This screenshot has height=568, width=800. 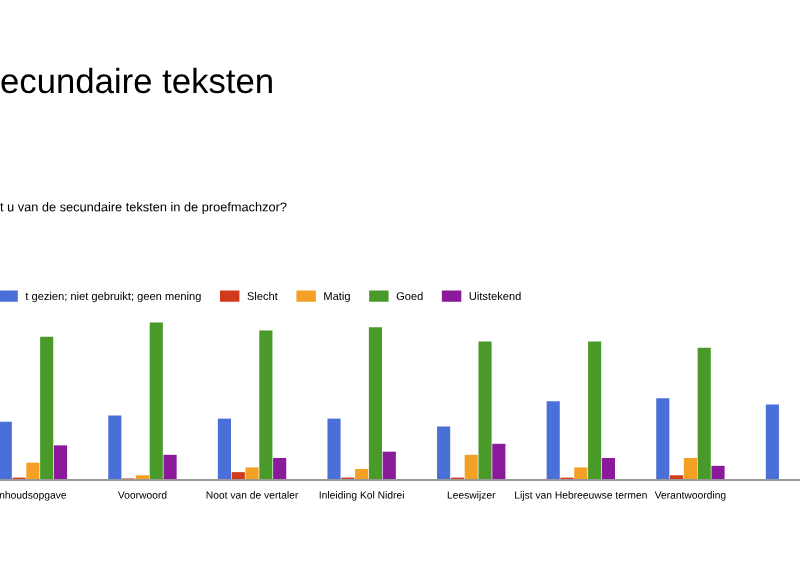 I want to click on chart-title: ecundaire teksten, so click(x=136, y=80).